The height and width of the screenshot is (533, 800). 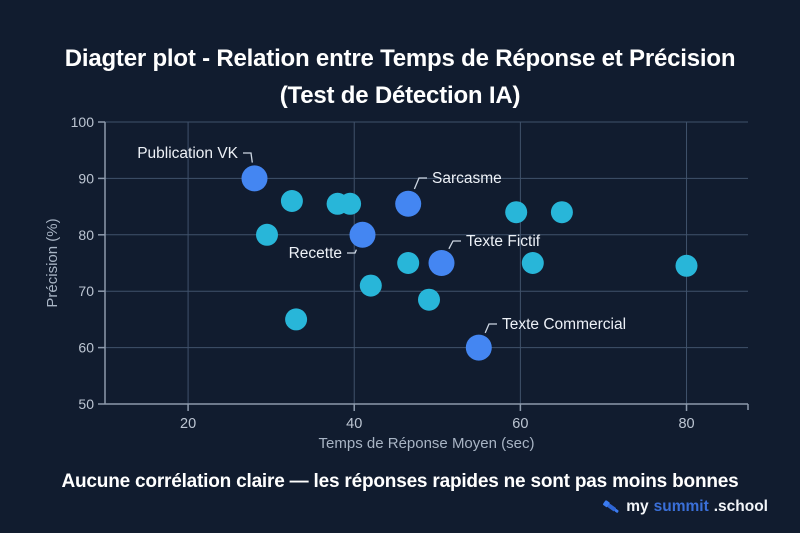 What do you see at coordinates (441, 263) in the screenshot?
I see `point-texte-fictif` at bounding box center [441, 263].